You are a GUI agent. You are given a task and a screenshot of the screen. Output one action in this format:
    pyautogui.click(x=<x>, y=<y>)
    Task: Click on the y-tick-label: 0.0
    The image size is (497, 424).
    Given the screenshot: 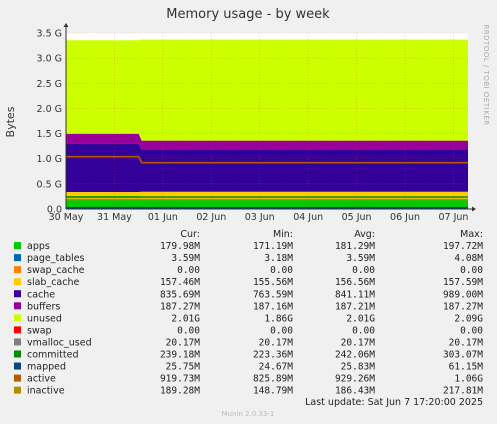 What is the action you would take?
    pyautogui.click(x=54, y=210)
    